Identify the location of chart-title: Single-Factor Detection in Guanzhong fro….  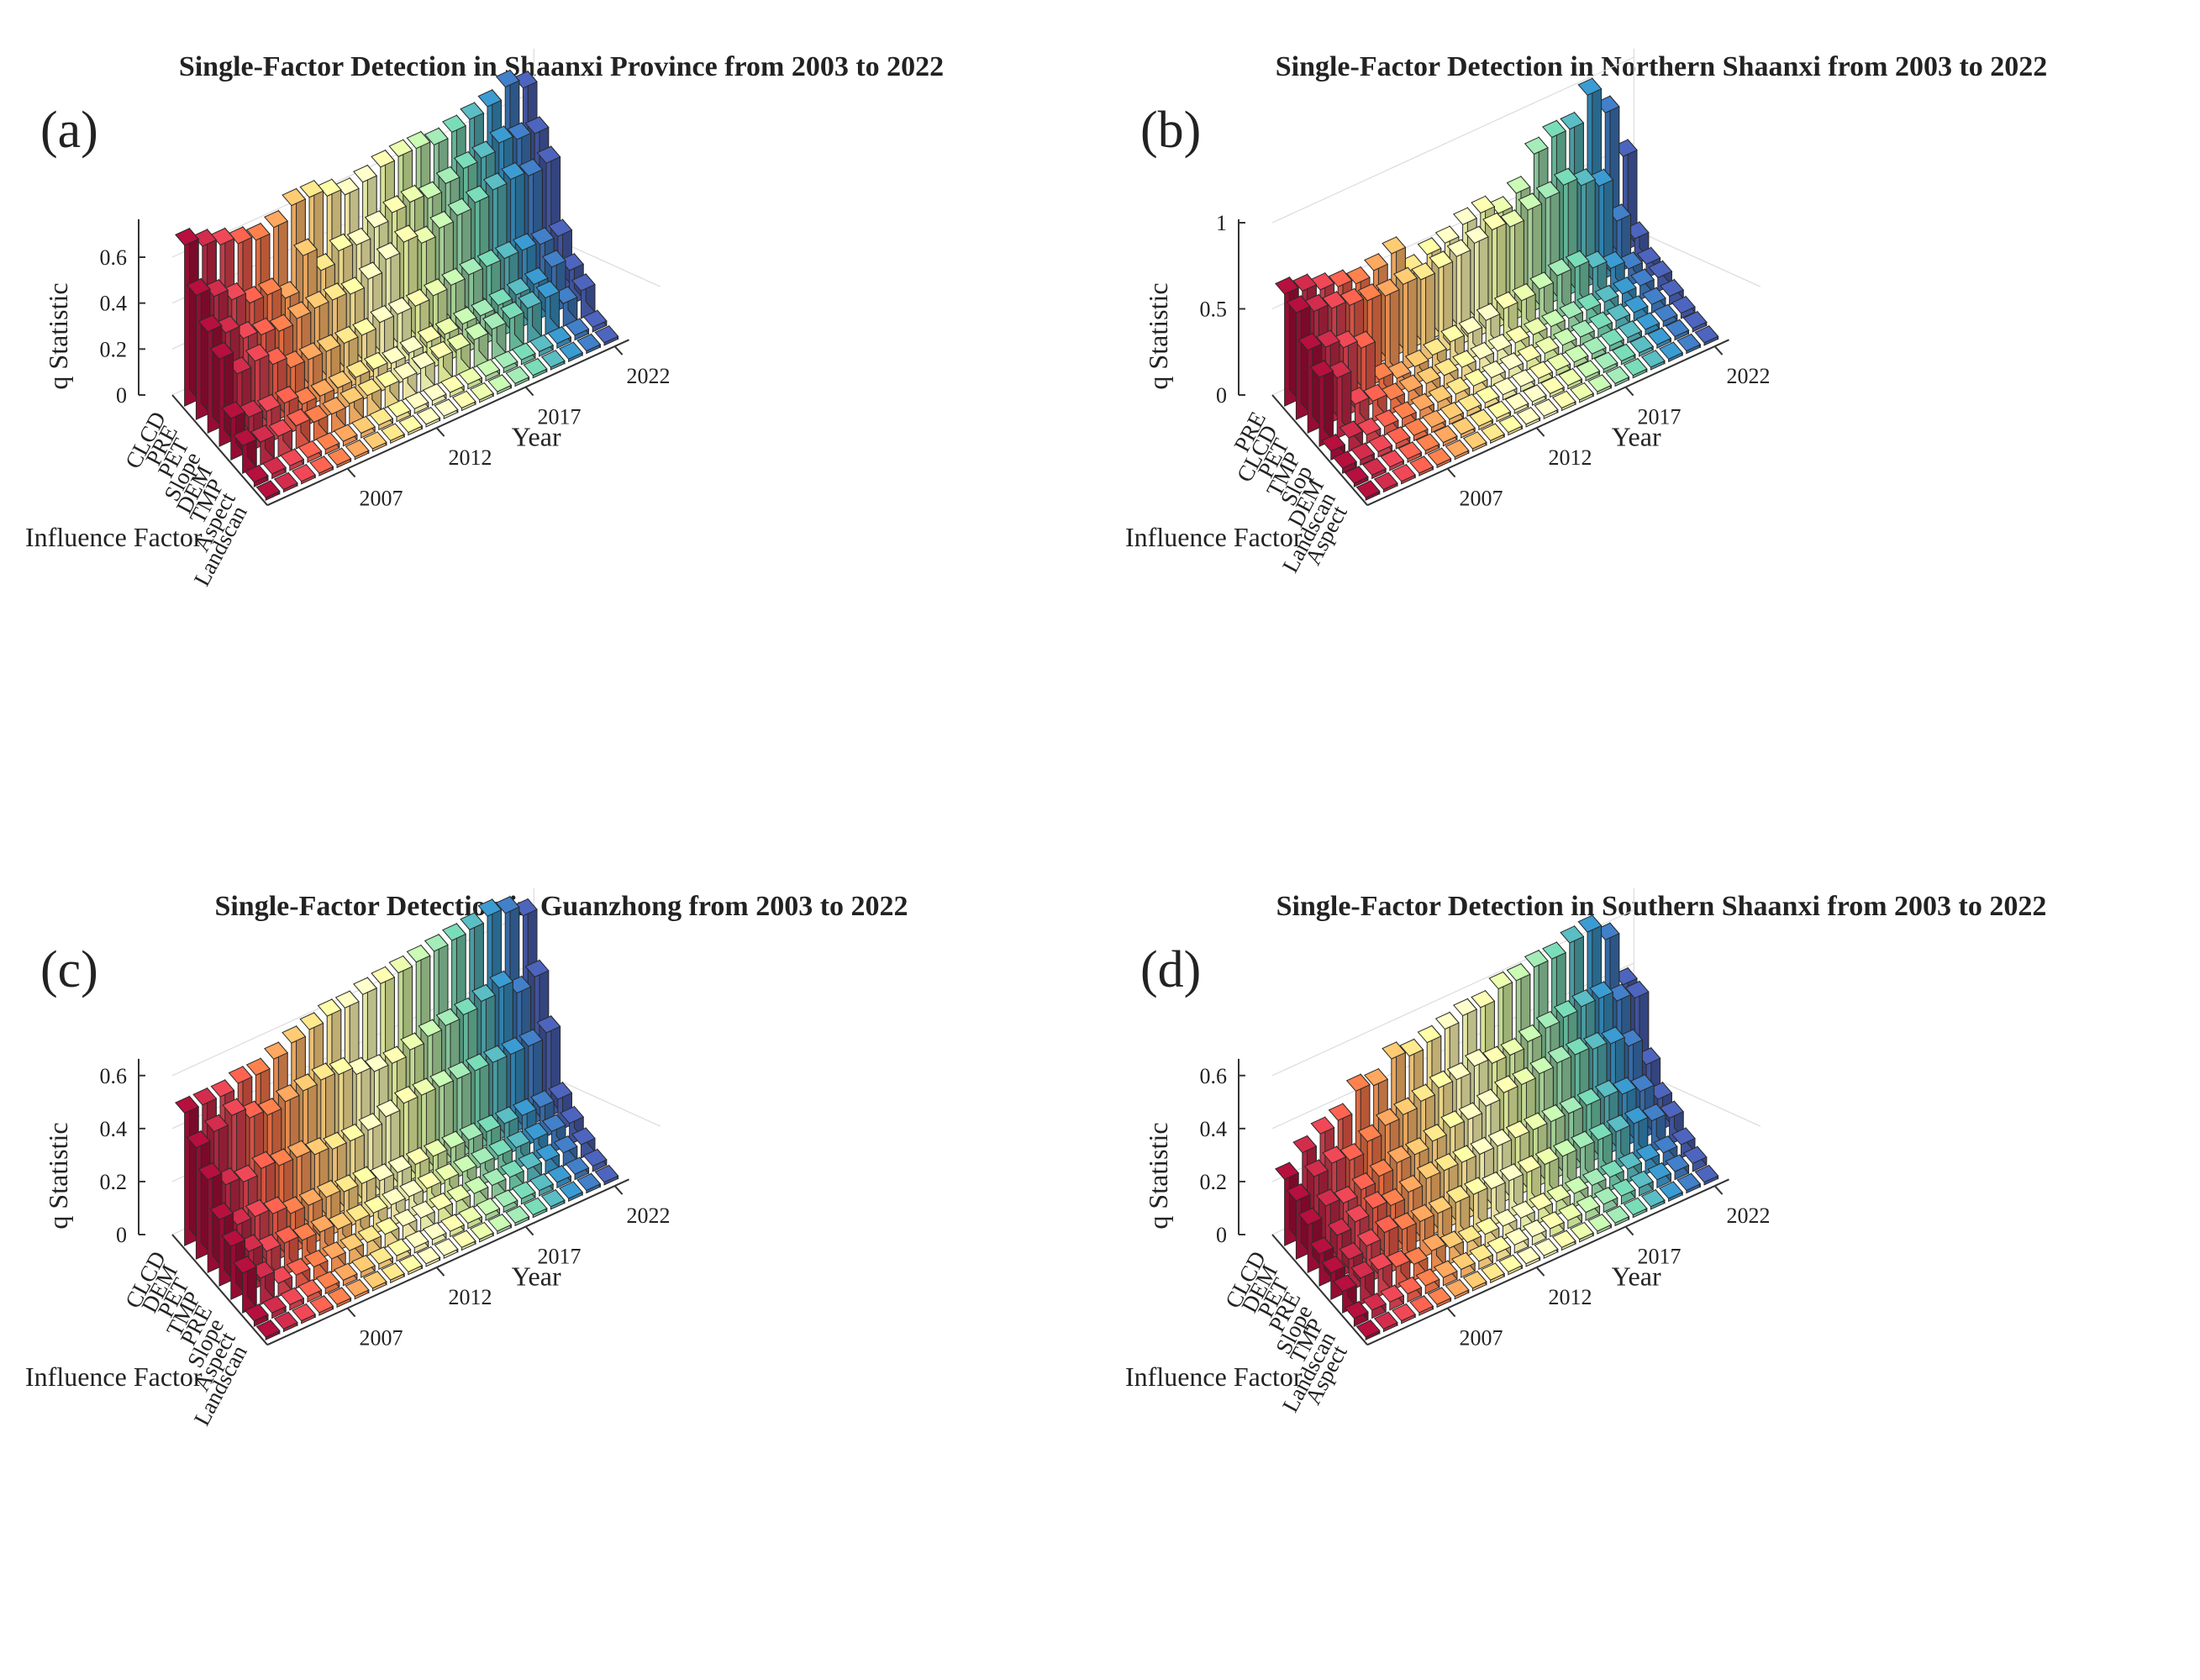
(561, 906).